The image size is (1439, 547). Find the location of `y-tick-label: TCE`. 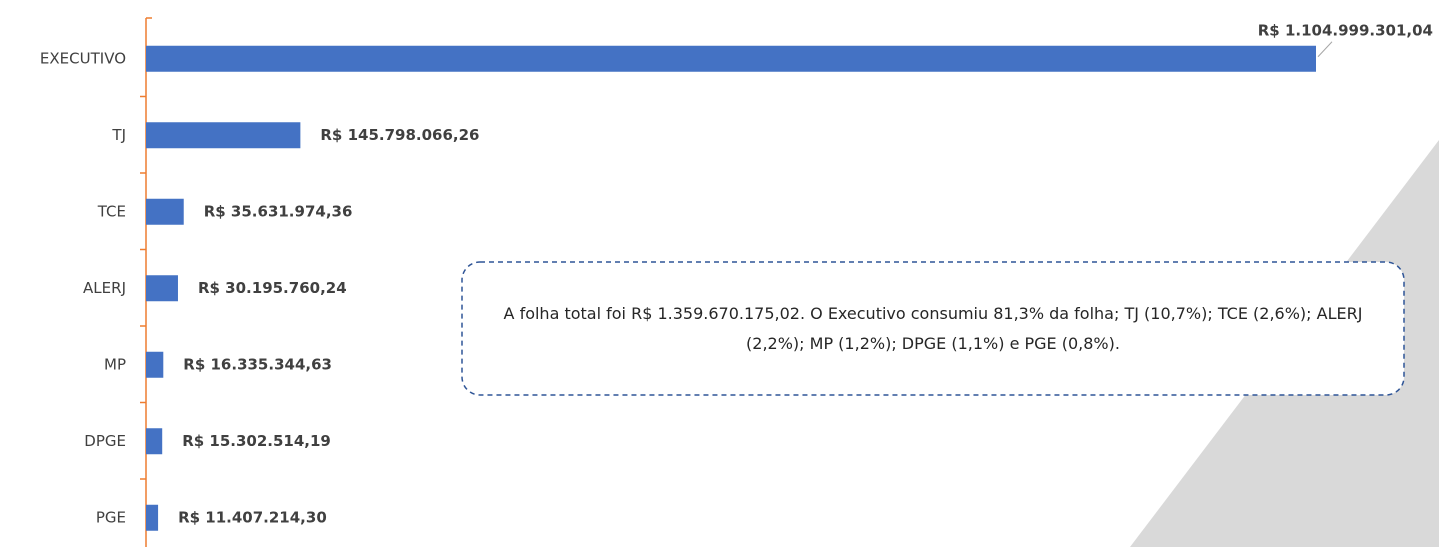

y-tick-label: TCE is located at coordinates (111, 211).